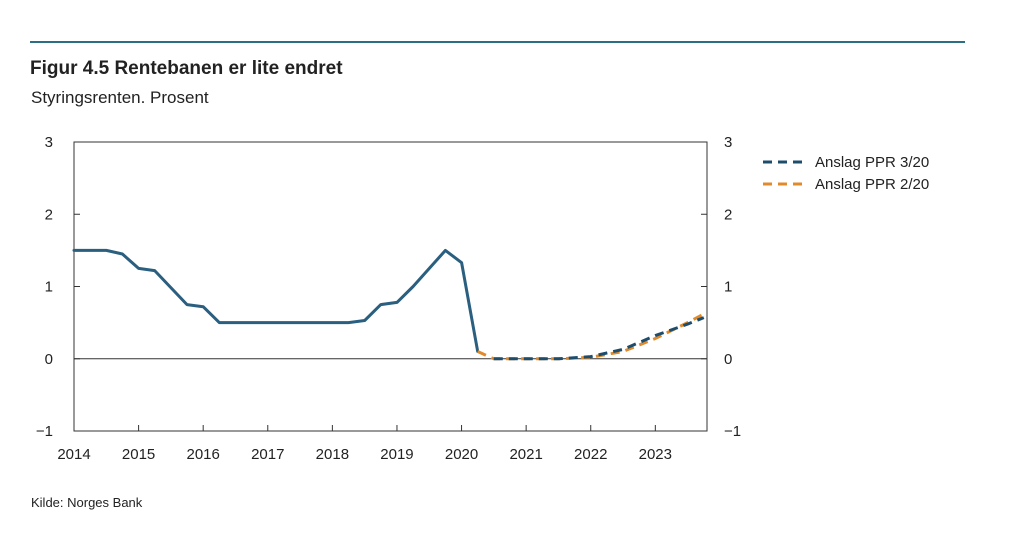 Image resolution: width=1019 pixels, height=537 pixels. I want to click on x-tick-label: 2015, so click(138, 454).